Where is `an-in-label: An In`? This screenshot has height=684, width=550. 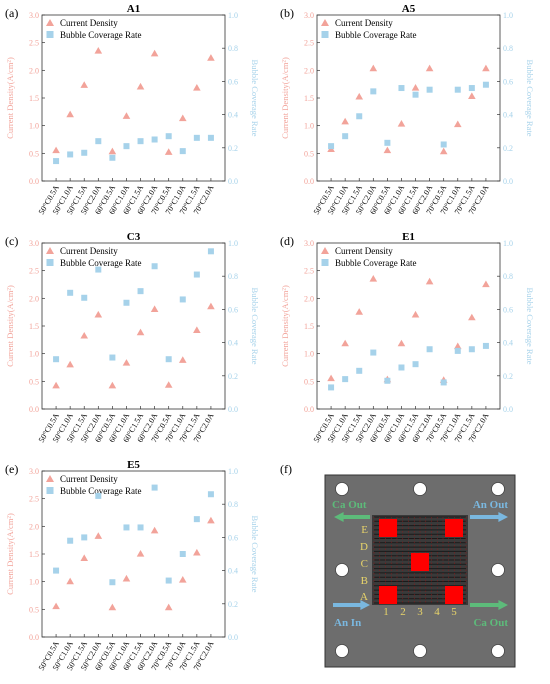
an-in-label: An In is located at coordinates (347, 623).